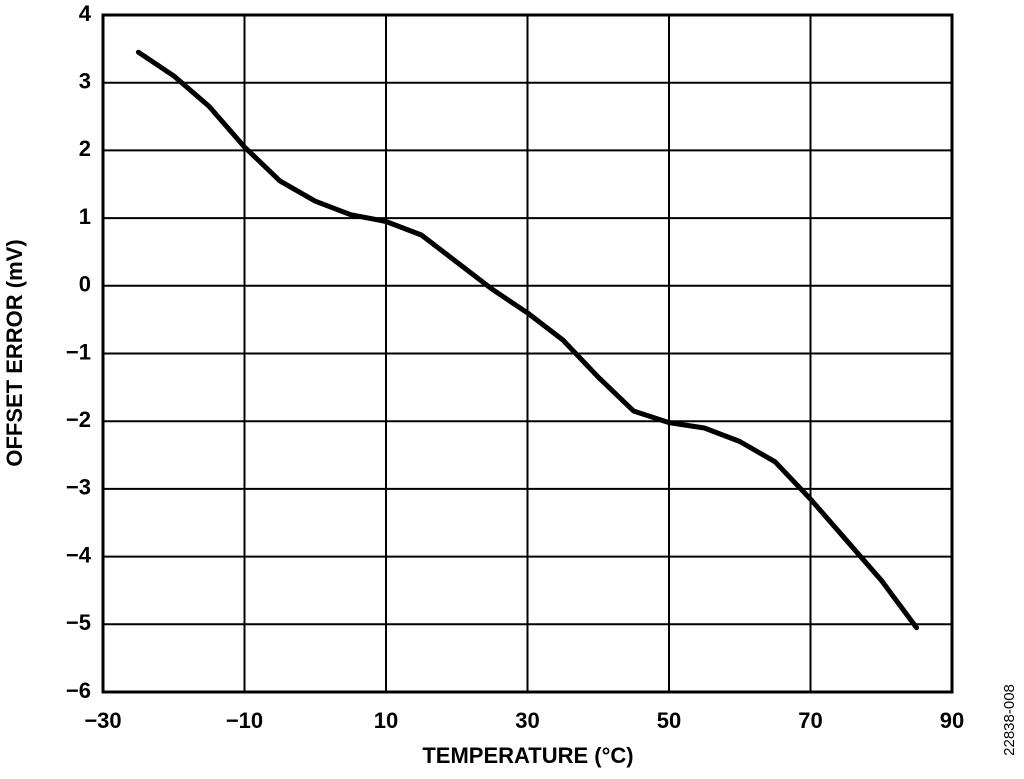 This screenshot has height=779, width=1024. What do you see at coordinates (102, 720) in the screenshot?
I see `x-tick-label: −30` at bounding box center [102, 720].